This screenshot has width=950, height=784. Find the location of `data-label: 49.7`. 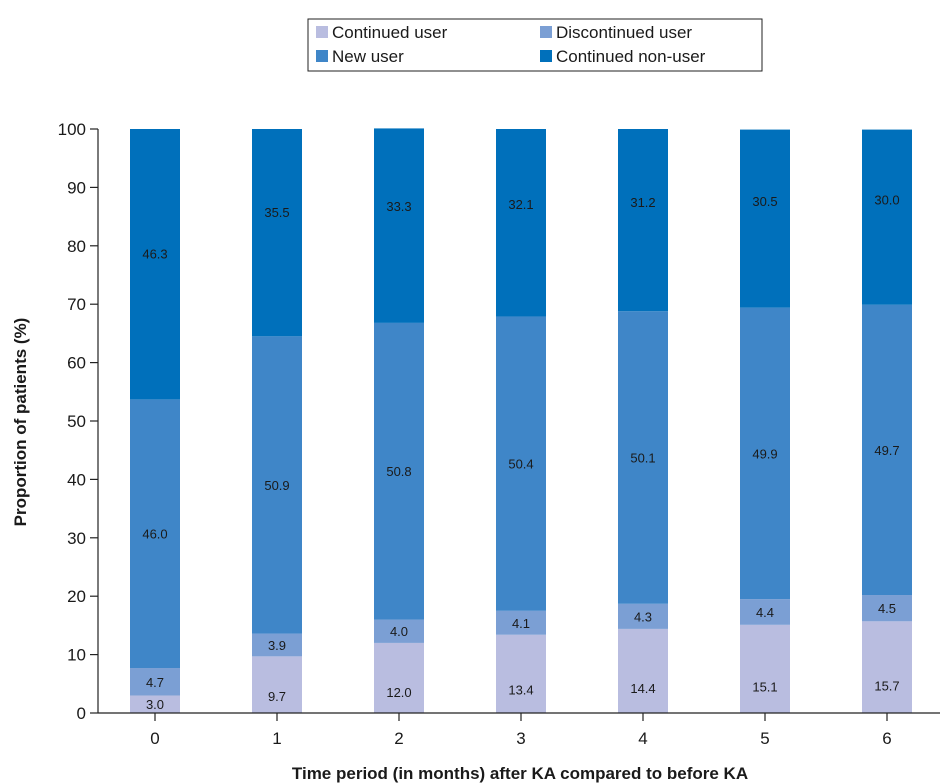

data-label: 49.7 is located at coordinates (886, 450).